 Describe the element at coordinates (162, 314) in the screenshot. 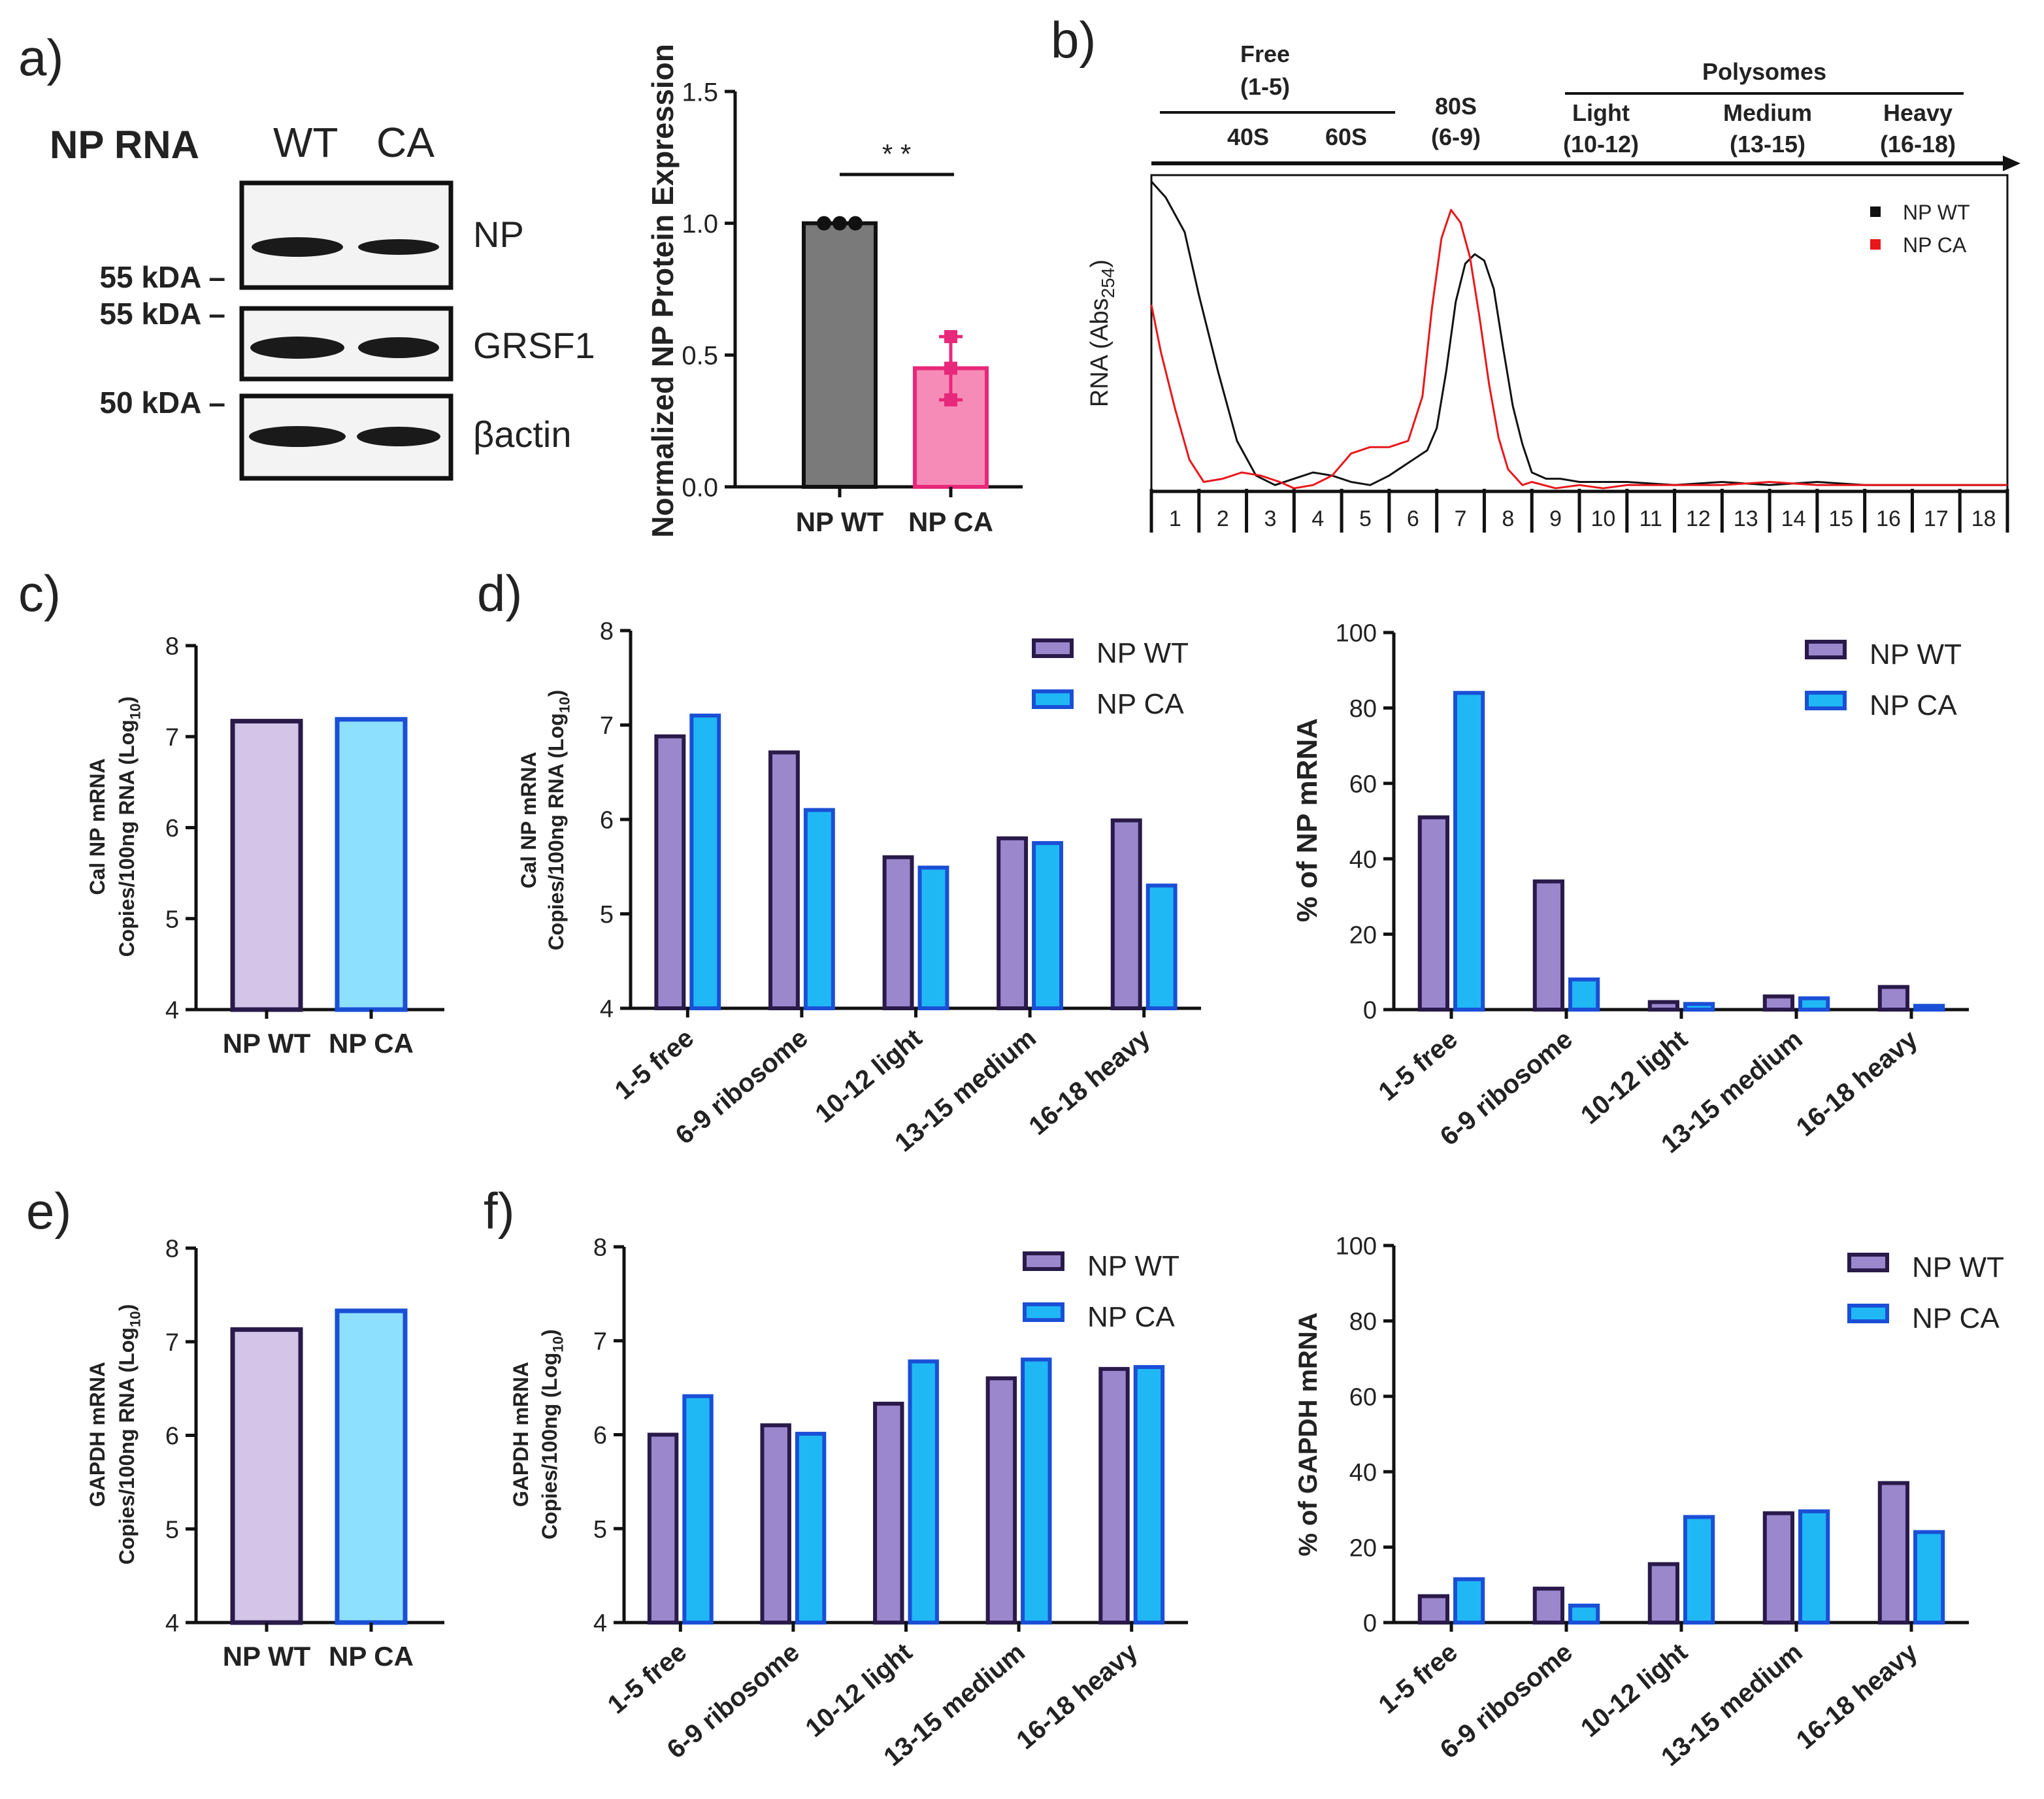

I see `marker-label-2: 55 kDA –` at that location.